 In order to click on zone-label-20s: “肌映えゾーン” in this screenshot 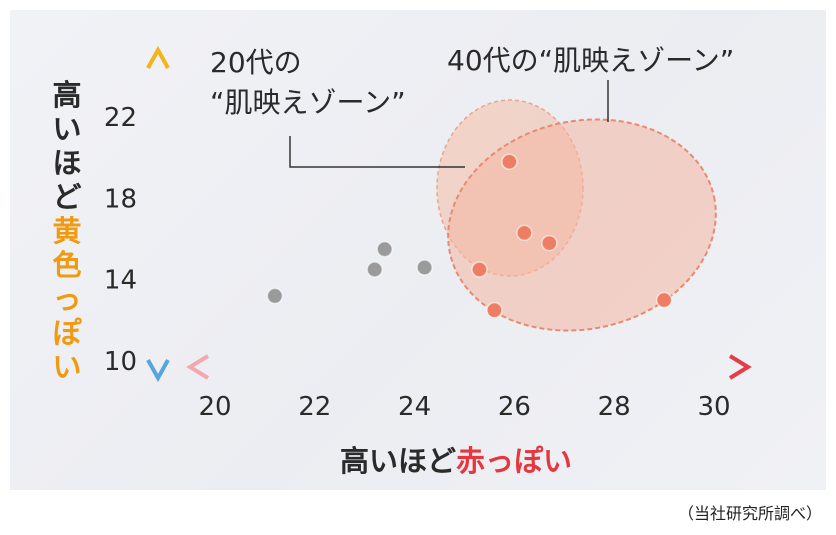, I will do `click(308, 102)`.